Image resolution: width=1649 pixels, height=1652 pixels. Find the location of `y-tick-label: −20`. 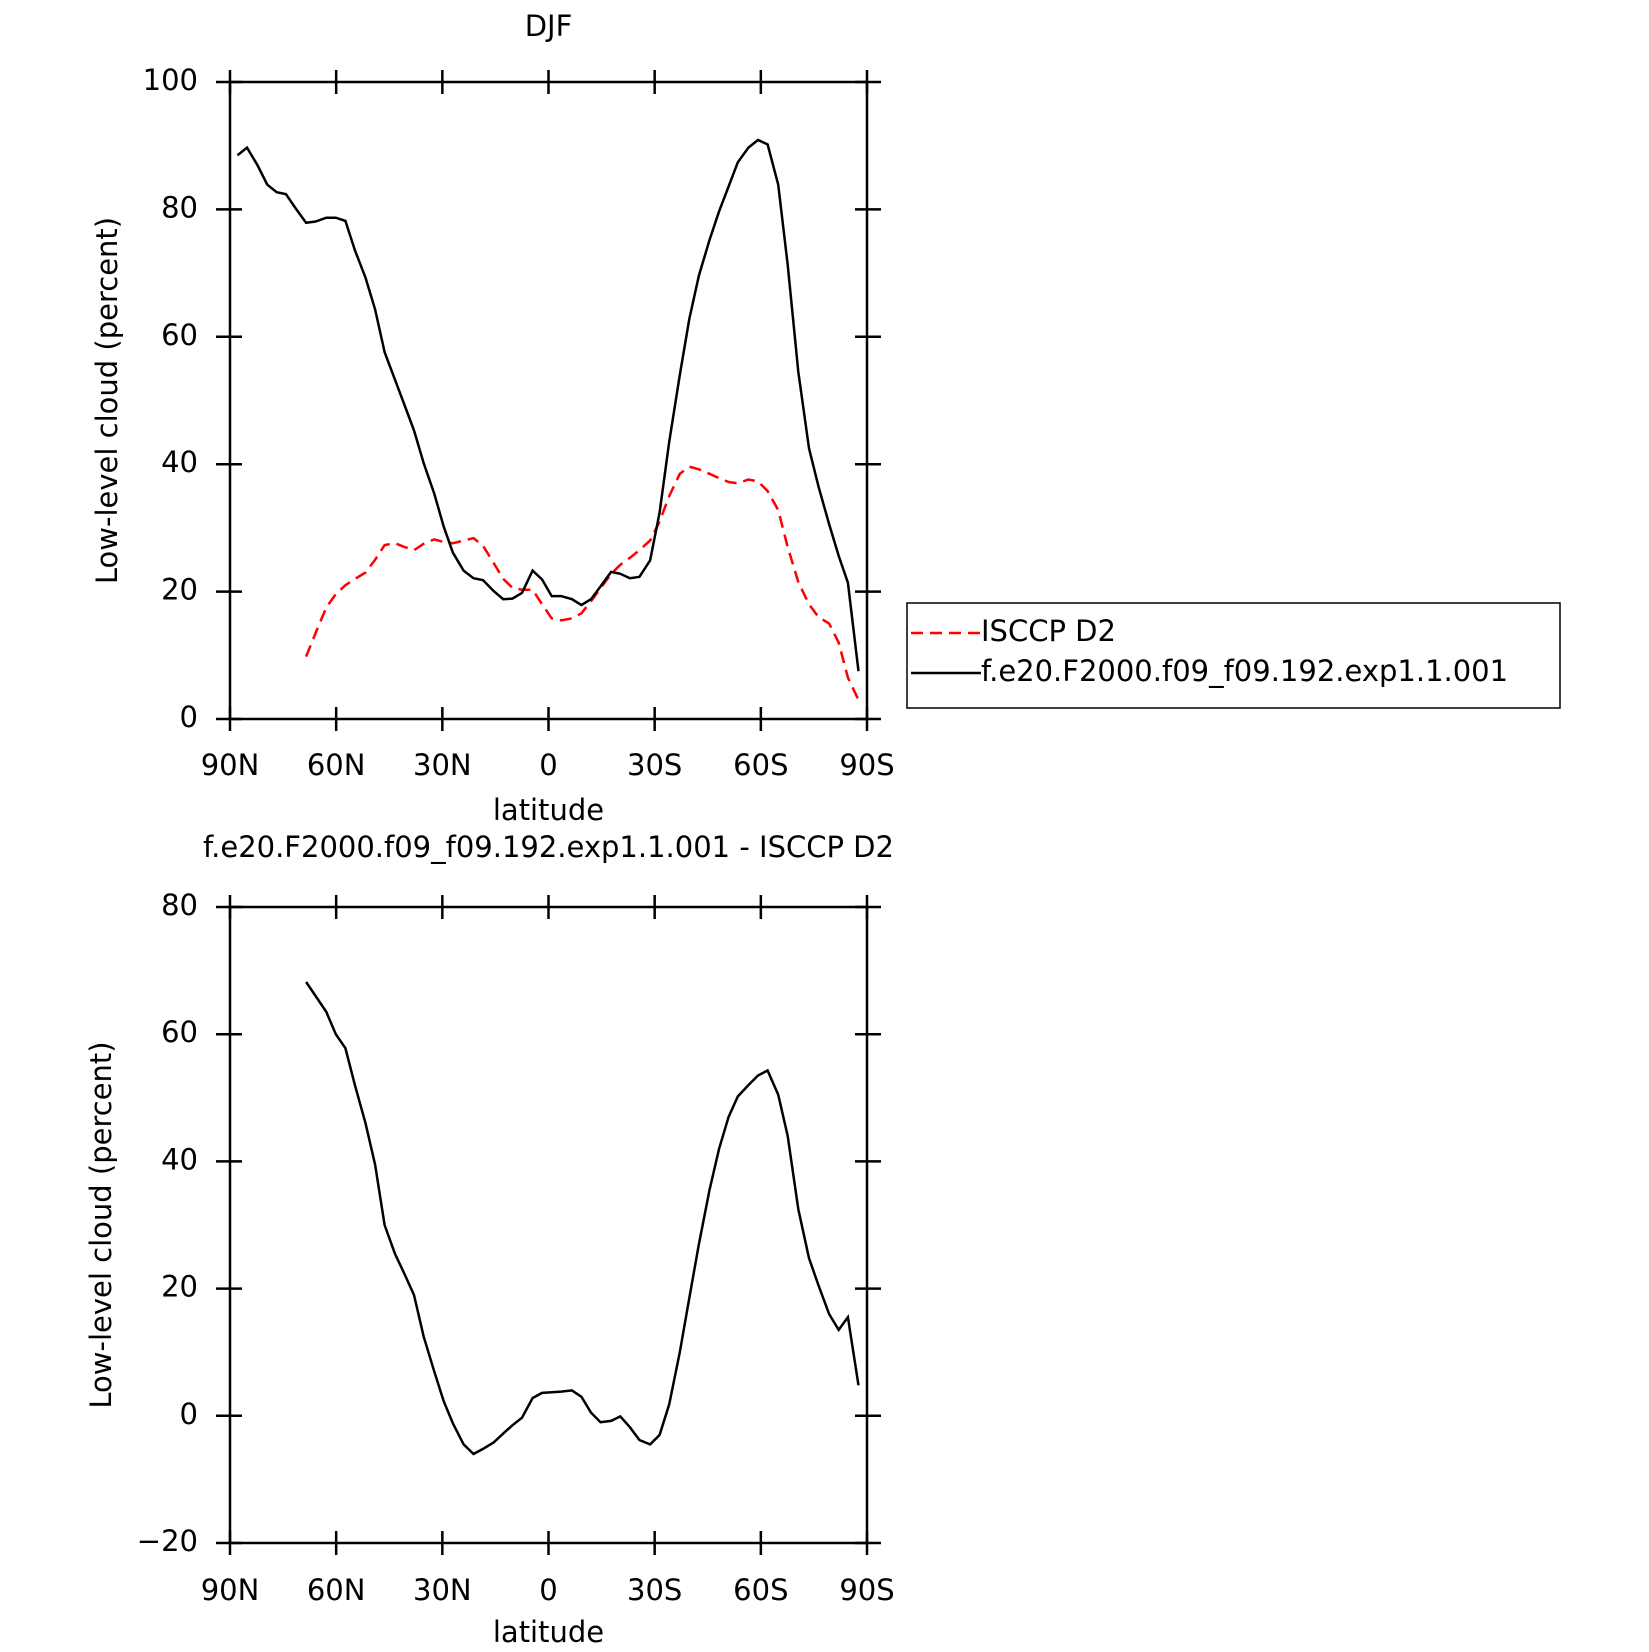

y-tick-label: −20 is located at coordinates (167, 1541).